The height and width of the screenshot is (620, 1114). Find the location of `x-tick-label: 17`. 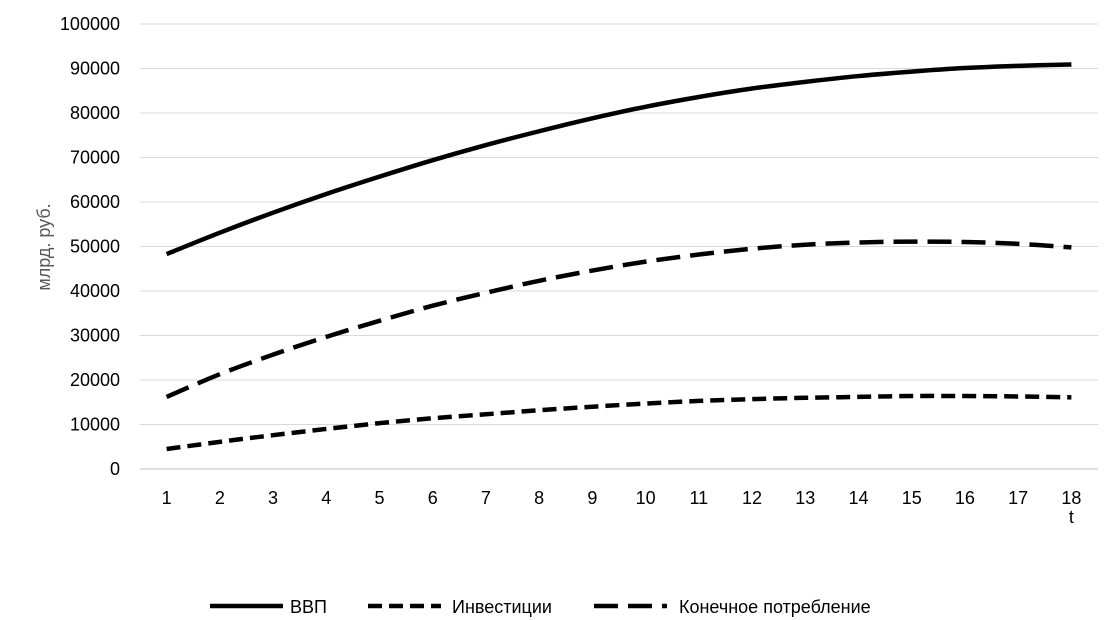

x-tick-label: 17 is located at coordinates (1018, 498).